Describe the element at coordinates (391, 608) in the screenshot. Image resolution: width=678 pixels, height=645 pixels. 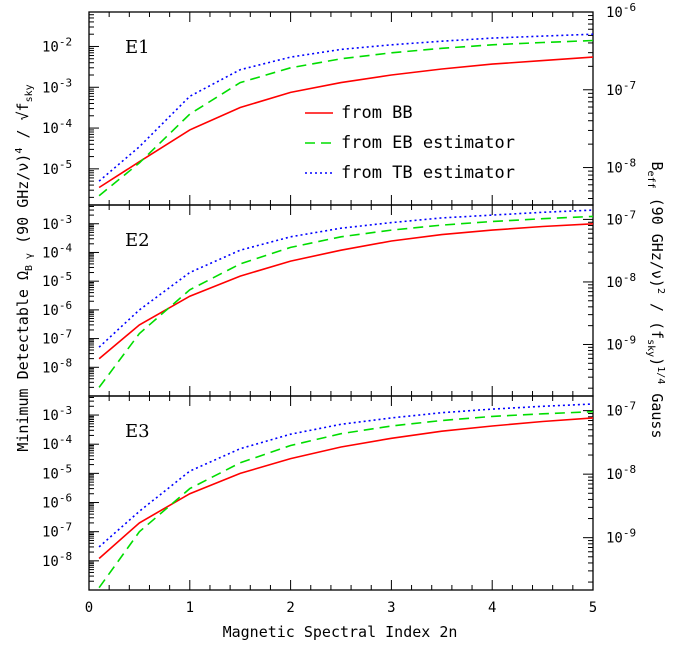
I see `x-tick-label: 3` at that location.